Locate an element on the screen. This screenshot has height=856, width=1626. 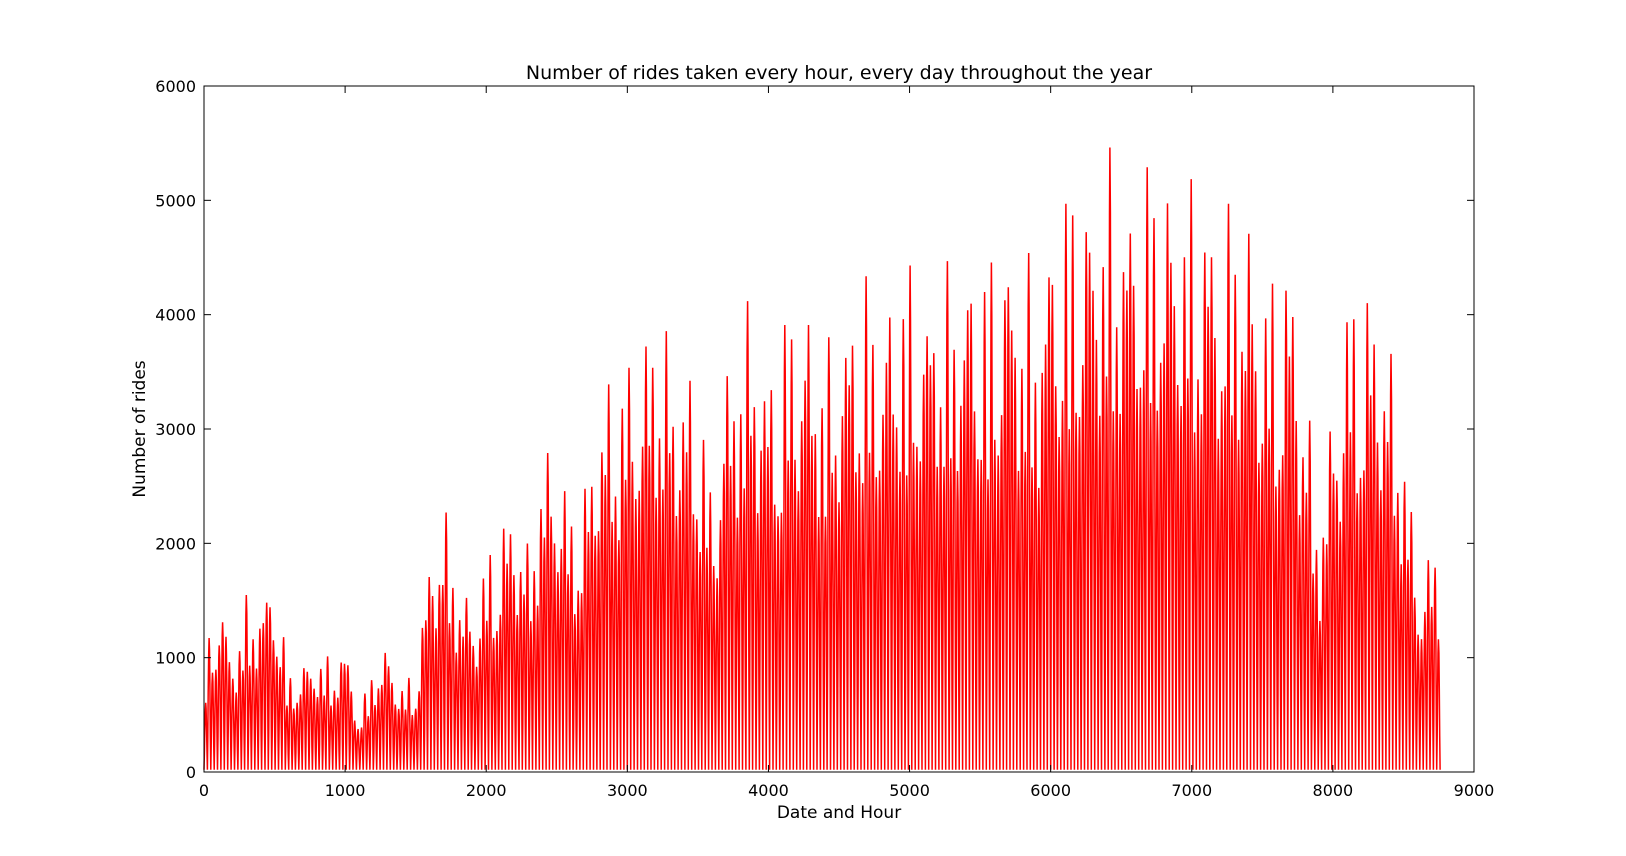
y-tick-label: 5000 is located at coordinates (175, 200).